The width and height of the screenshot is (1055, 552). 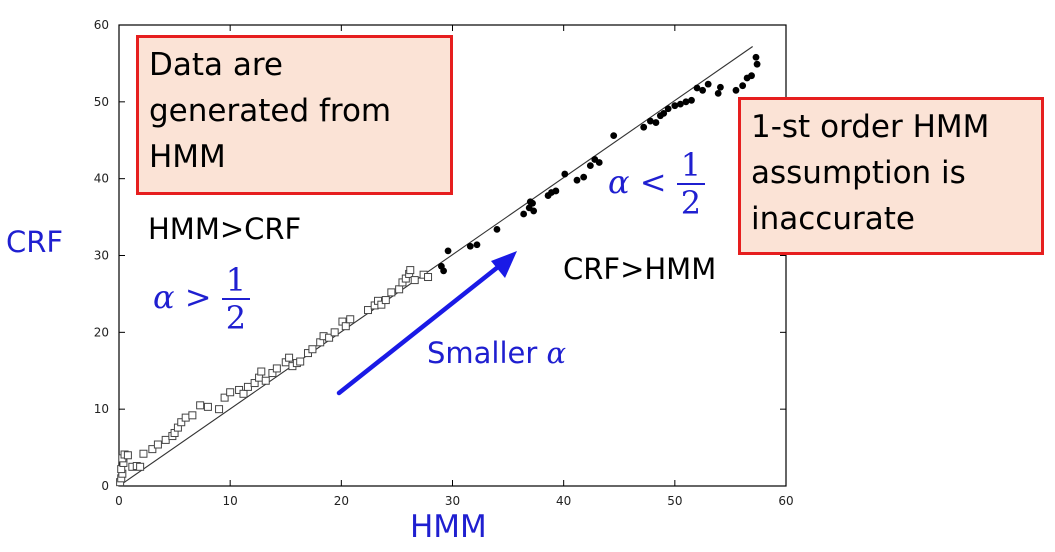 What do you see at coordinates (785, 501) in the screenshot?
I see `x-tick-label: 60` at bounding box center [785, 501].